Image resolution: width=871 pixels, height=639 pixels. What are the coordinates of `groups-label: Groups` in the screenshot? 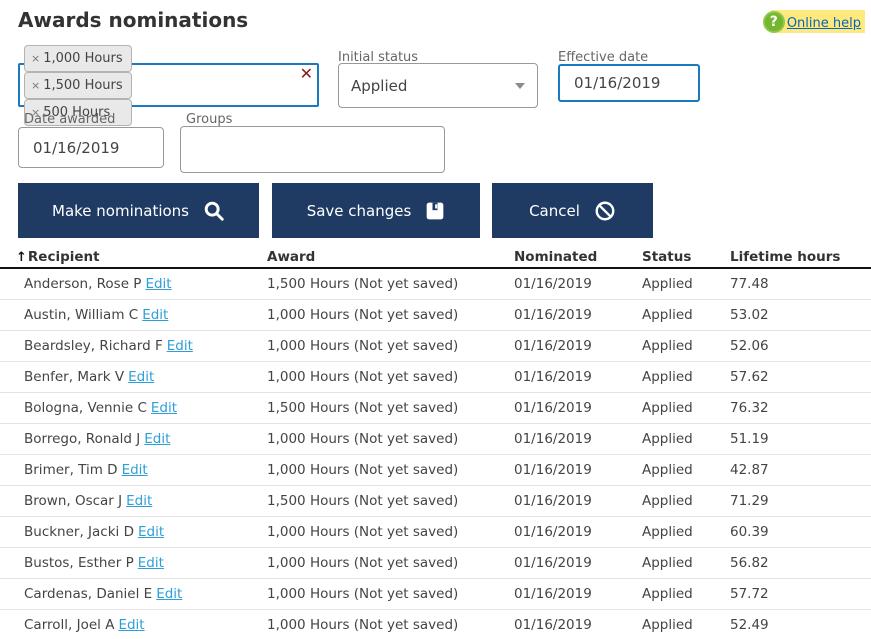 It's located at (209, 119).